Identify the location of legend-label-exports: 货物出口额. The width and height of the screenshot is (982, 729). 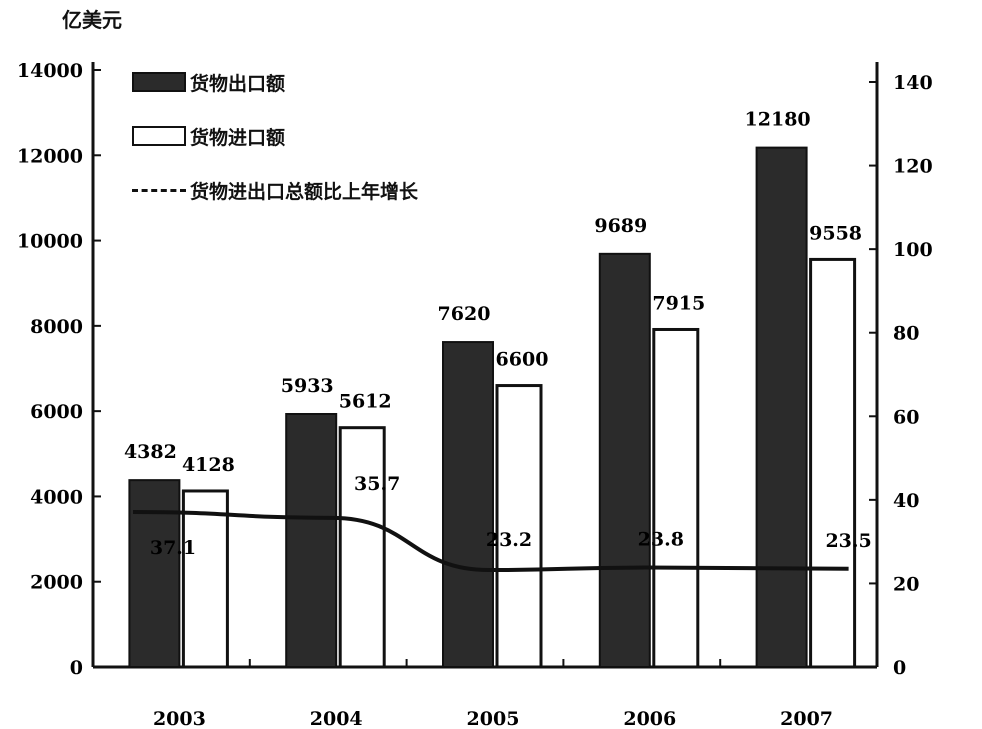
(238, 83).